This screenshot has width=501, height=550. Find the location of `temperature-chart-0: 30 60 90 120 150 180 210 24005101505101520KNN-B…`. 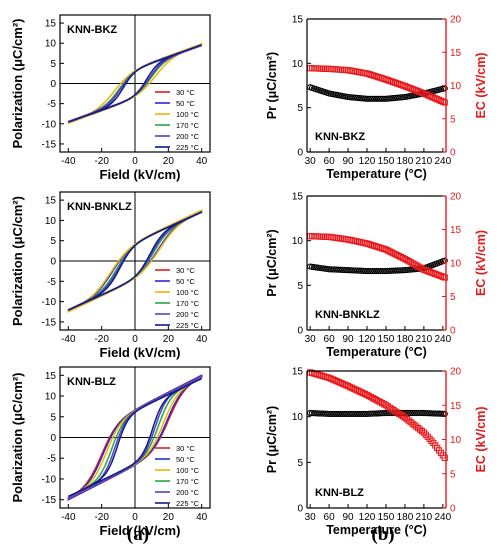

temperature-chart-0: 30 60 90 120 150 180 210 24005101505101520KNN-B… is located at coordinates (376, 98).